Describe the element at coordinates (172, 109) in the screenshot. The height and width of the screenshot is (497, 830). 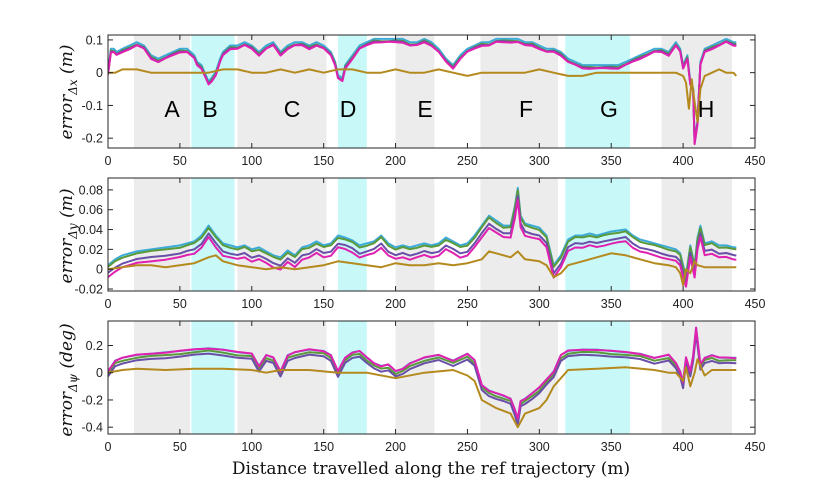
I see `segment-label-a: A` at that location.